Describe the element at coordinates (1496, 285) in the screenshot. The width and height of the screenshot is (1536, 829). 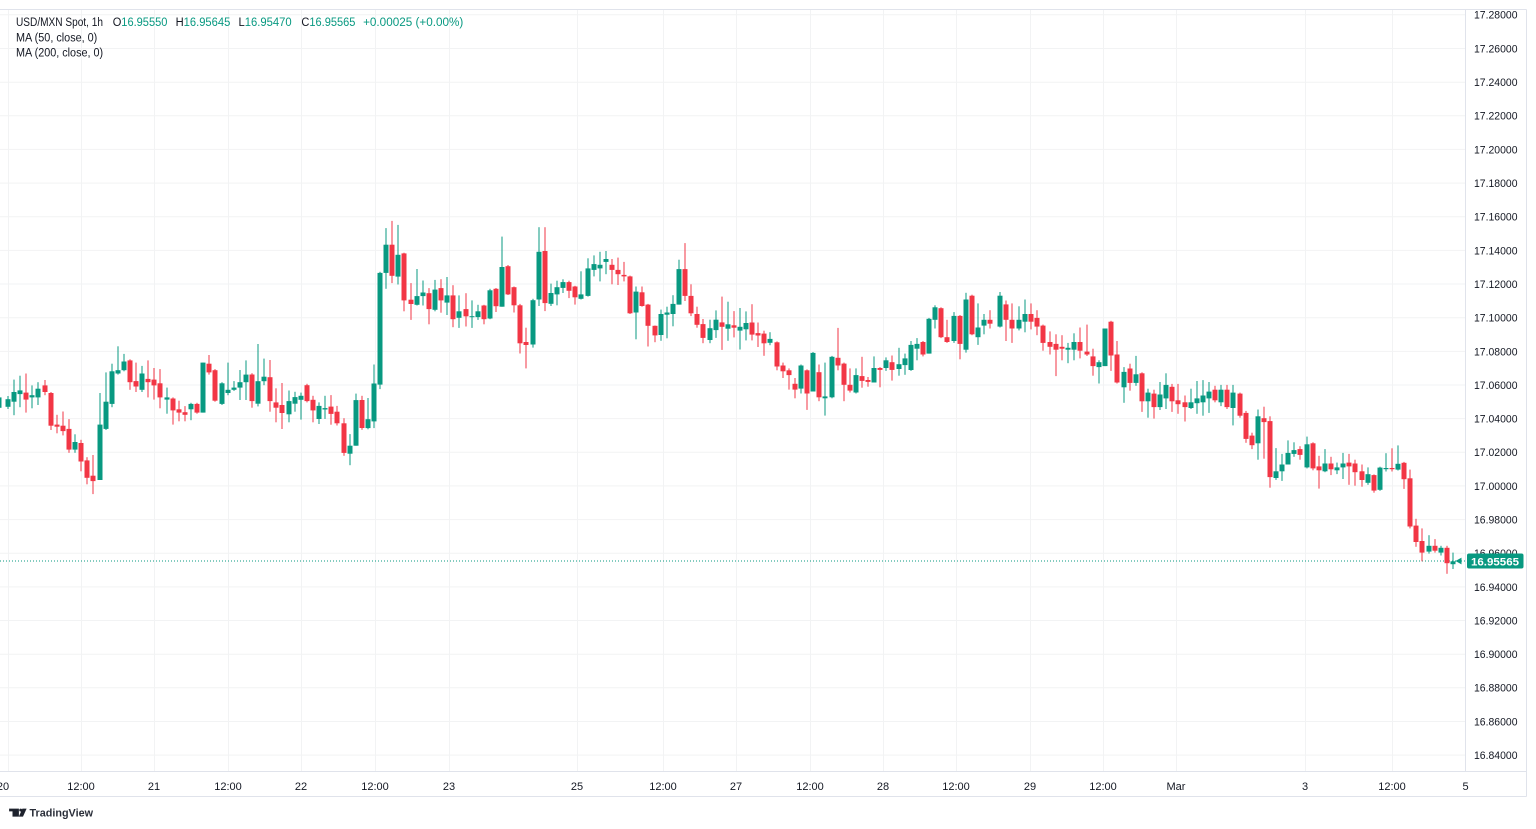
I see `svg-text: 17.12000` at that location.